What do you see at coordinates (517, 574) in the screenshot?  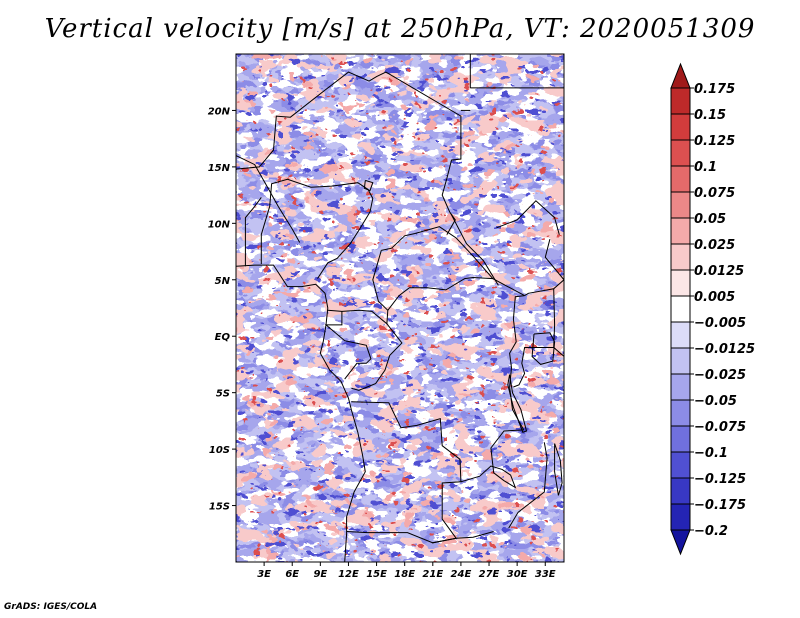 I see `x-tick-label: 30E` at bounding box center [517, 574].